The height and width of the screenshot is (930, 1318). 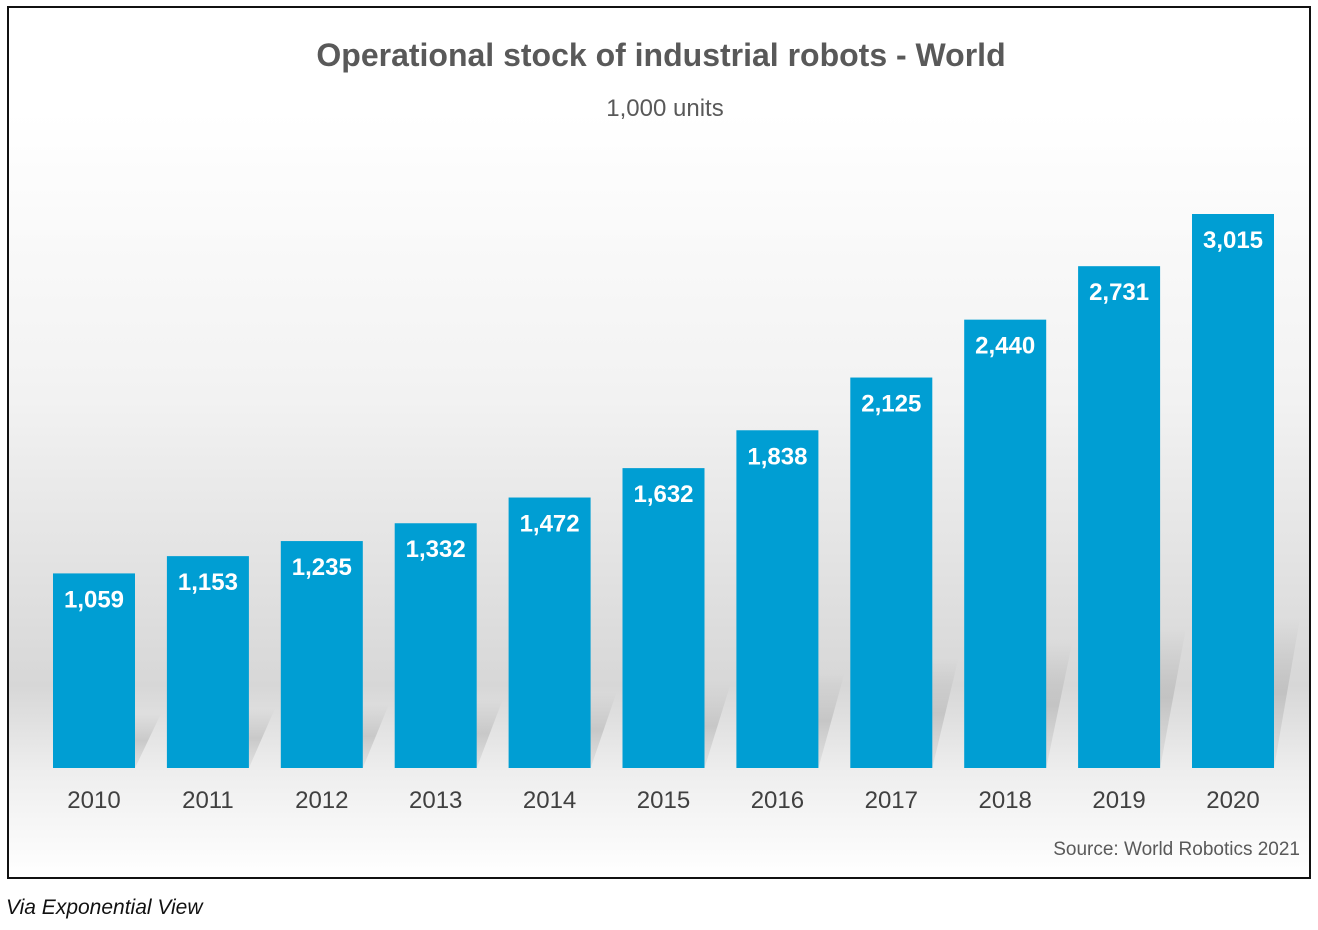 What do you see at coordinates (663, 618) in the screenshot?
I see `bar-2015` at bounding box center [663, 618].